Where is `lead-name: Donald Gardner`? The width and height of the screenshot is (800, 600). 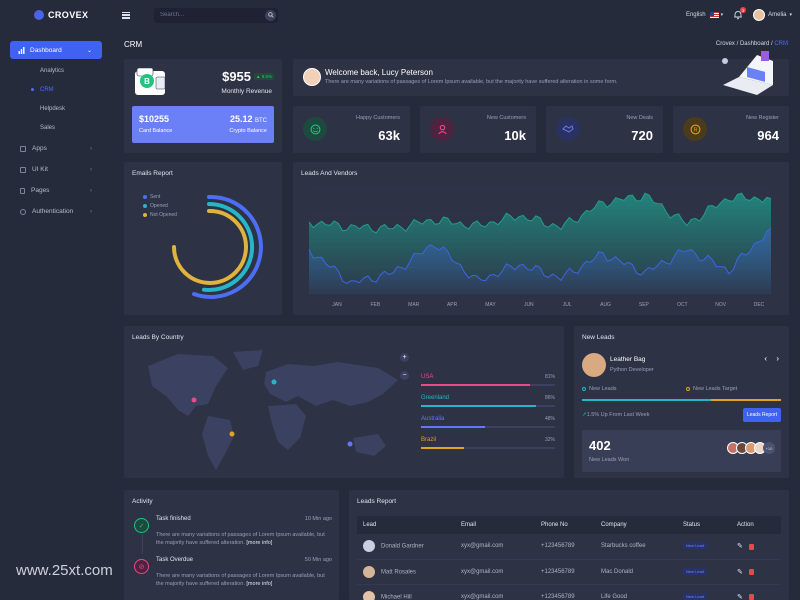 lead-name: Donald Gardner is located at coordinates (402, 546).